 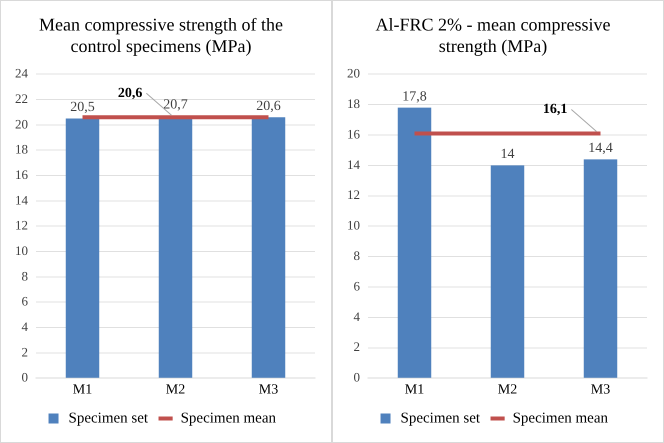 What do you see at coordinates (507, 154) in the screenshot?
I see `data-label: 14` at bounding box center [507, 154].